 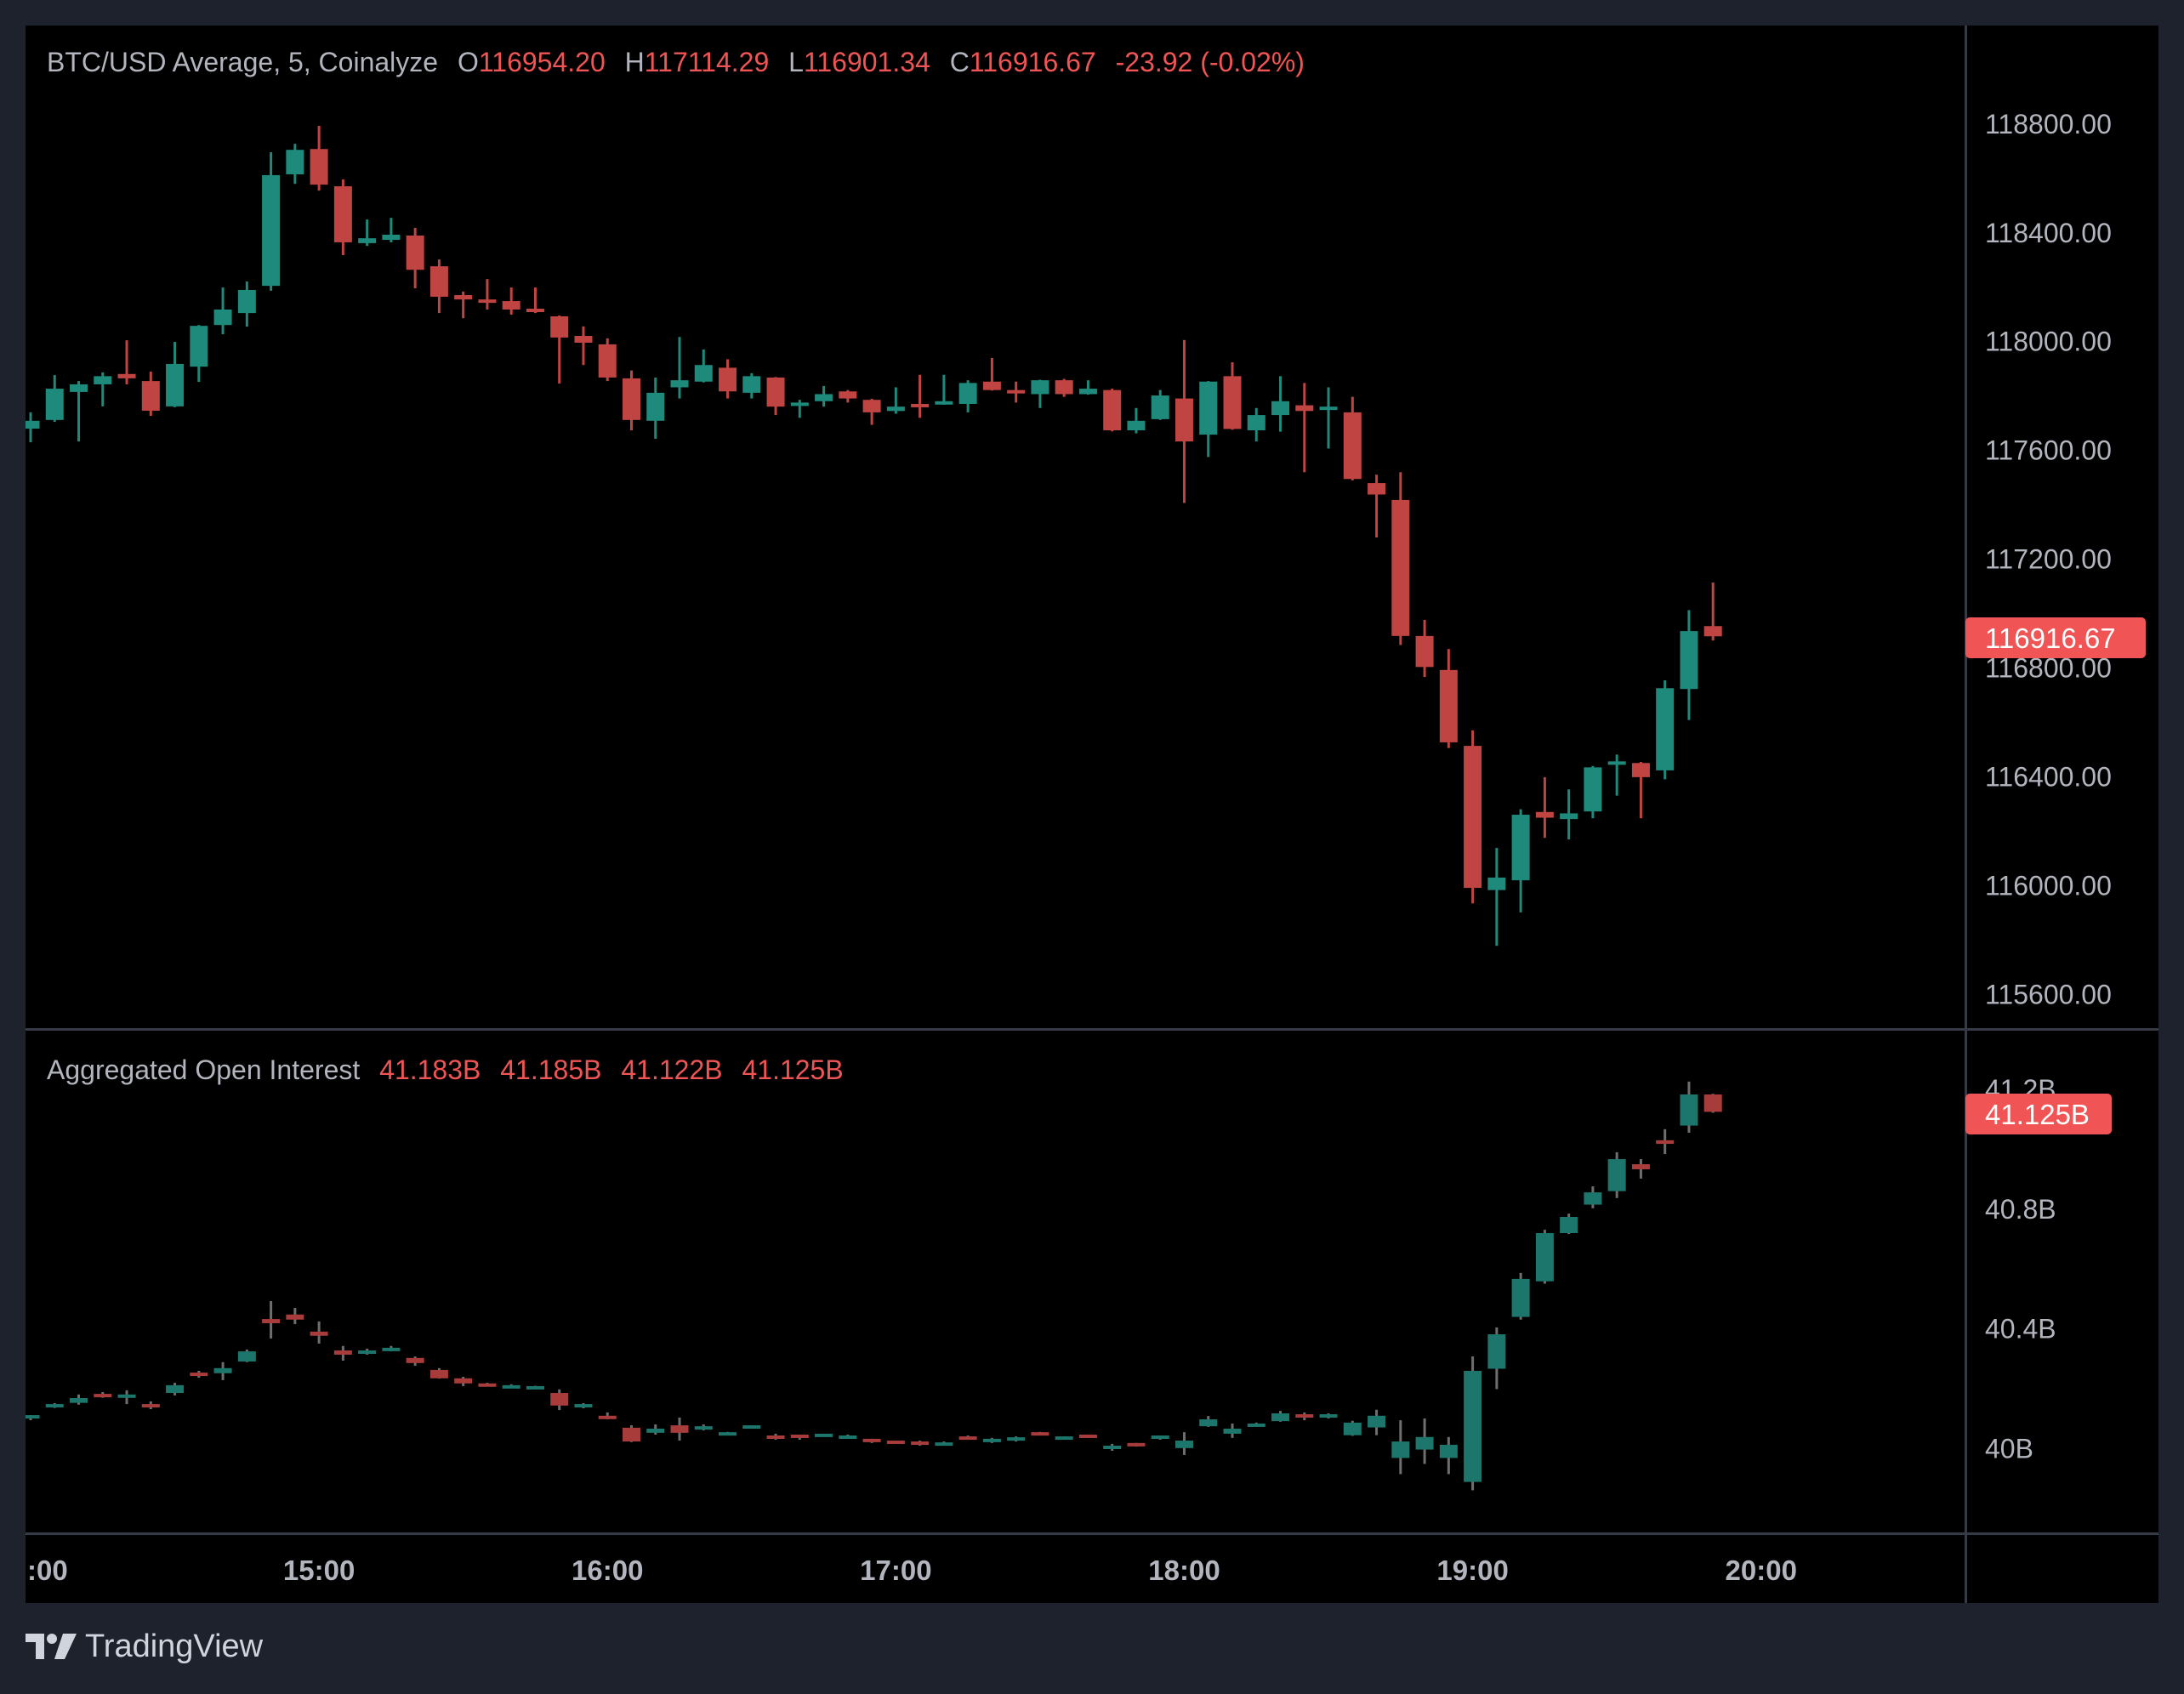 I want to click on last-price-label: 116916.67, so click(x=2055, y=637).